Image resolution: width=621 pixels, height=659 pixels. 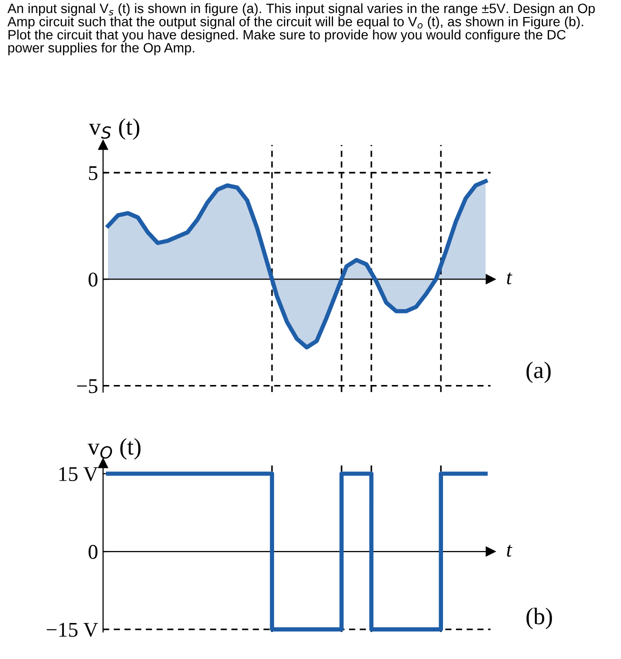 I want to click on y-tick-label: 5, so click(x=93, y=173).